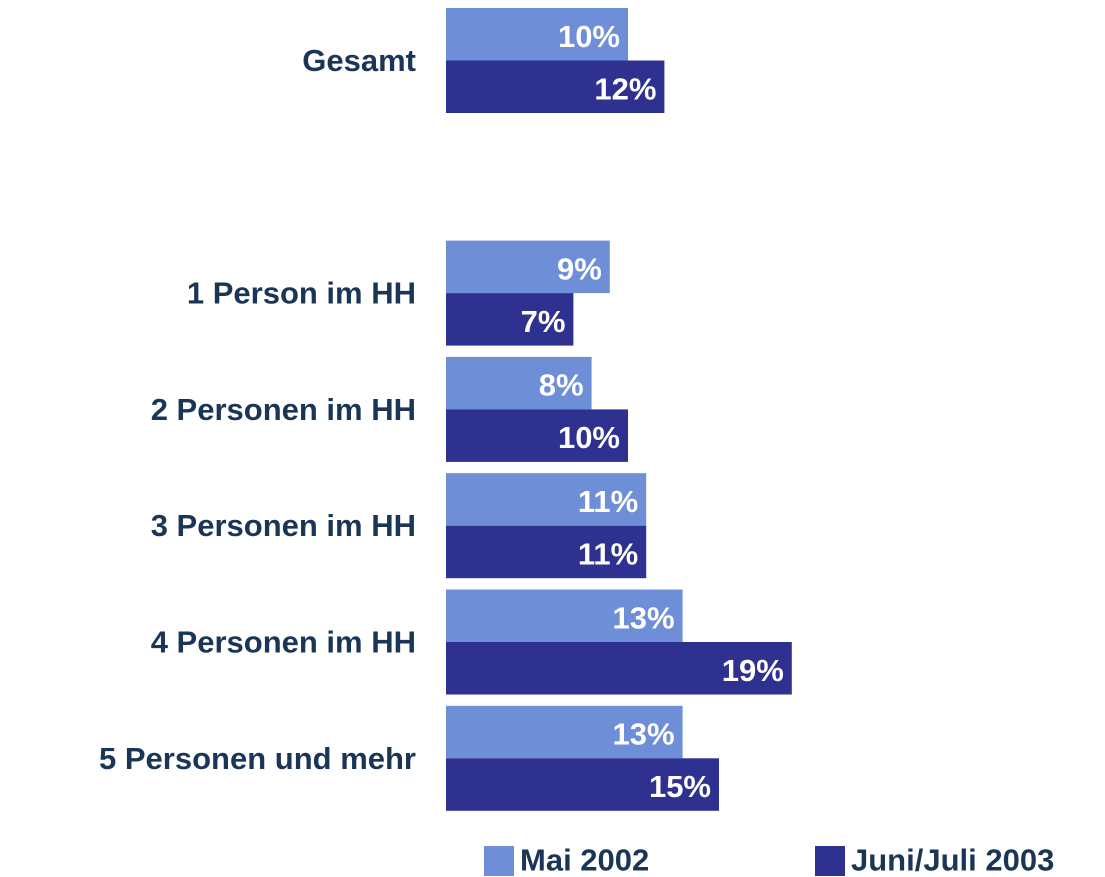 The height and width of the screenshot is (877, 1105). I want to click on value-label: 7%, so click(543, 321).